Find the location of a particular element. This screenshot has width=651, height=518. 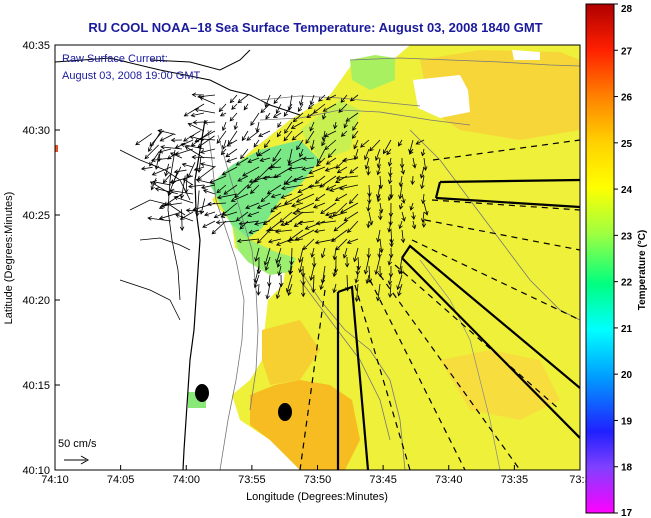

x-tick-label: 74:00 is located at coordinates (186, 480).